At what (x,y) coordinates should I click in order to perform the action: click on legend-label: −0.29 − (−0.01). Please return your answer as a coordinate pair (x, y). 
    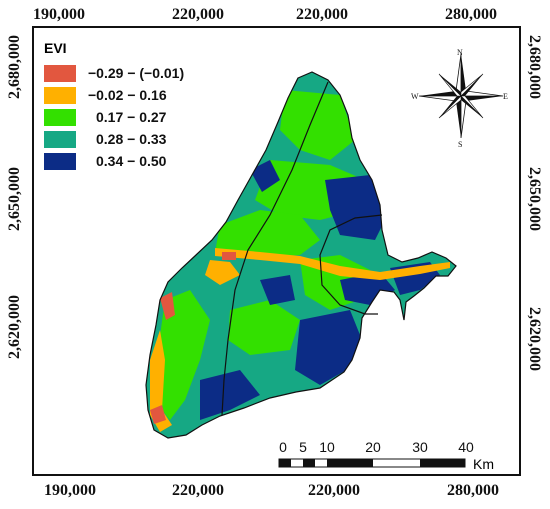
    Looking at the image, I should click on (136, 73).